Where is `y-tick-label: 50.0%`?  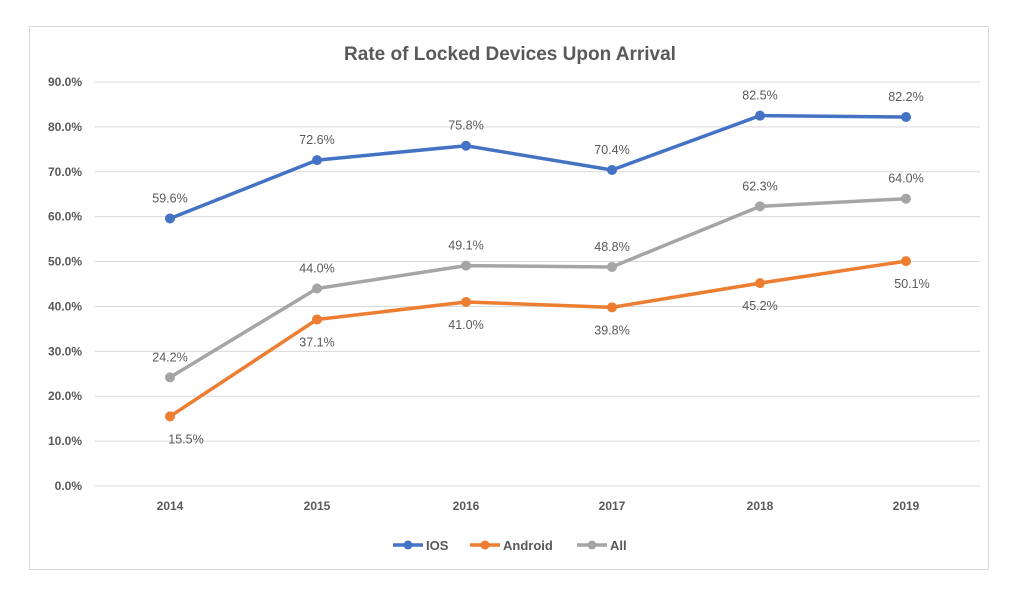 y-tick-label: 50.0% is located at coordinates (65, 262).